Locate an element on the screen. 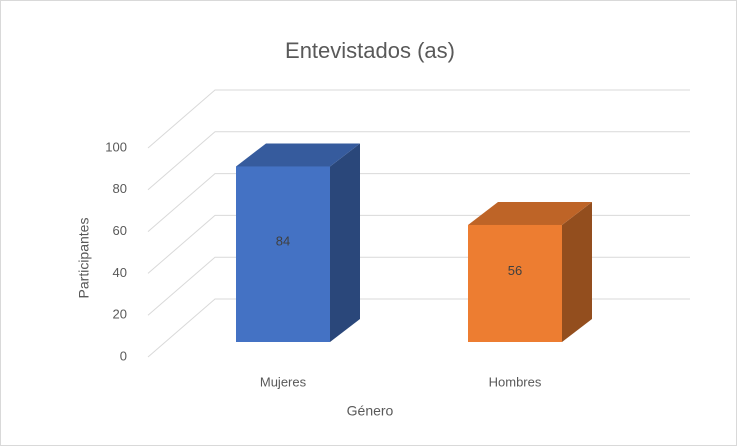 This screenshot has height=446, width=737. x-axis-label: Género is located at coordinates (370, 411).